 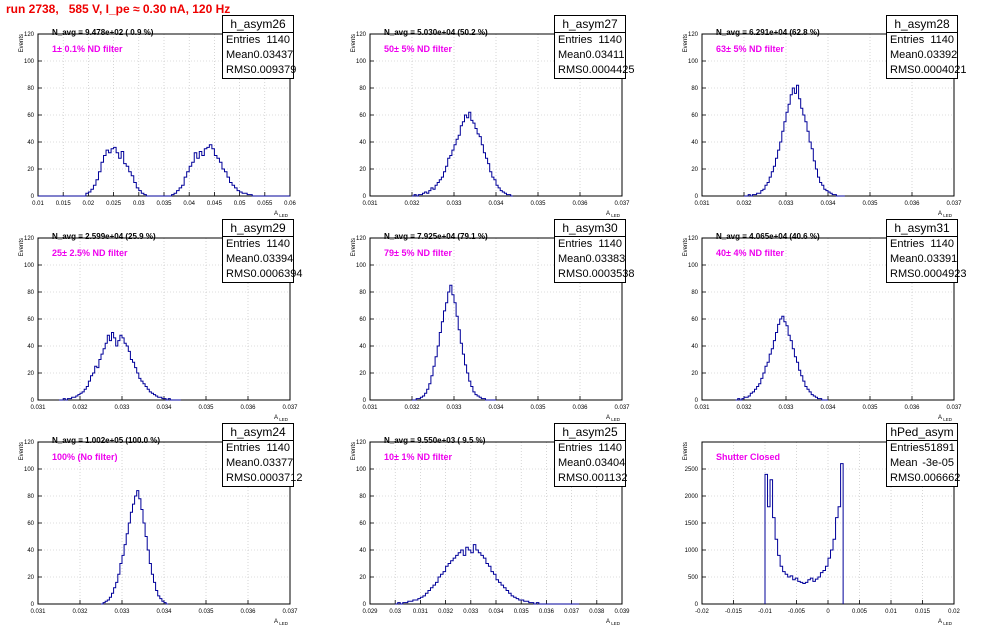 I want to click on stats-entries-row: Entries 51891, so click(x=922, y=448).